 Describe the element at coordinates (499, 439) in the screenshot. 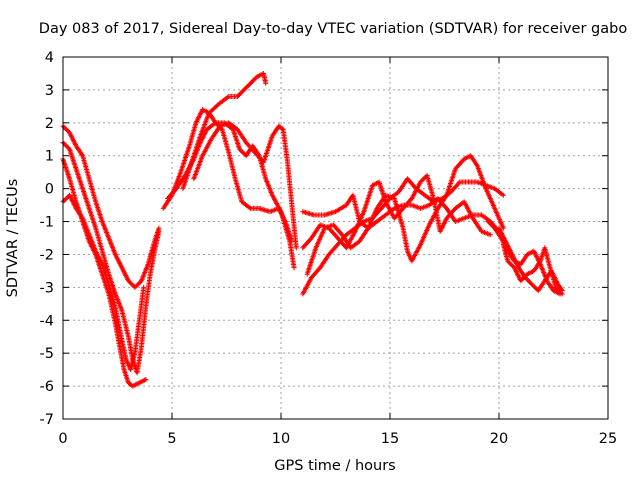

I see `x-tick-label: 20` at that location.